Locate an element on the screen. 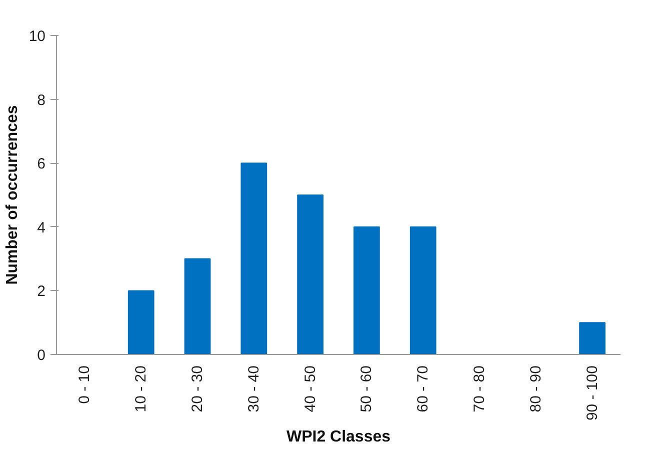  x-tick-label: 50 - 60 is located at coordinates (367, 388).